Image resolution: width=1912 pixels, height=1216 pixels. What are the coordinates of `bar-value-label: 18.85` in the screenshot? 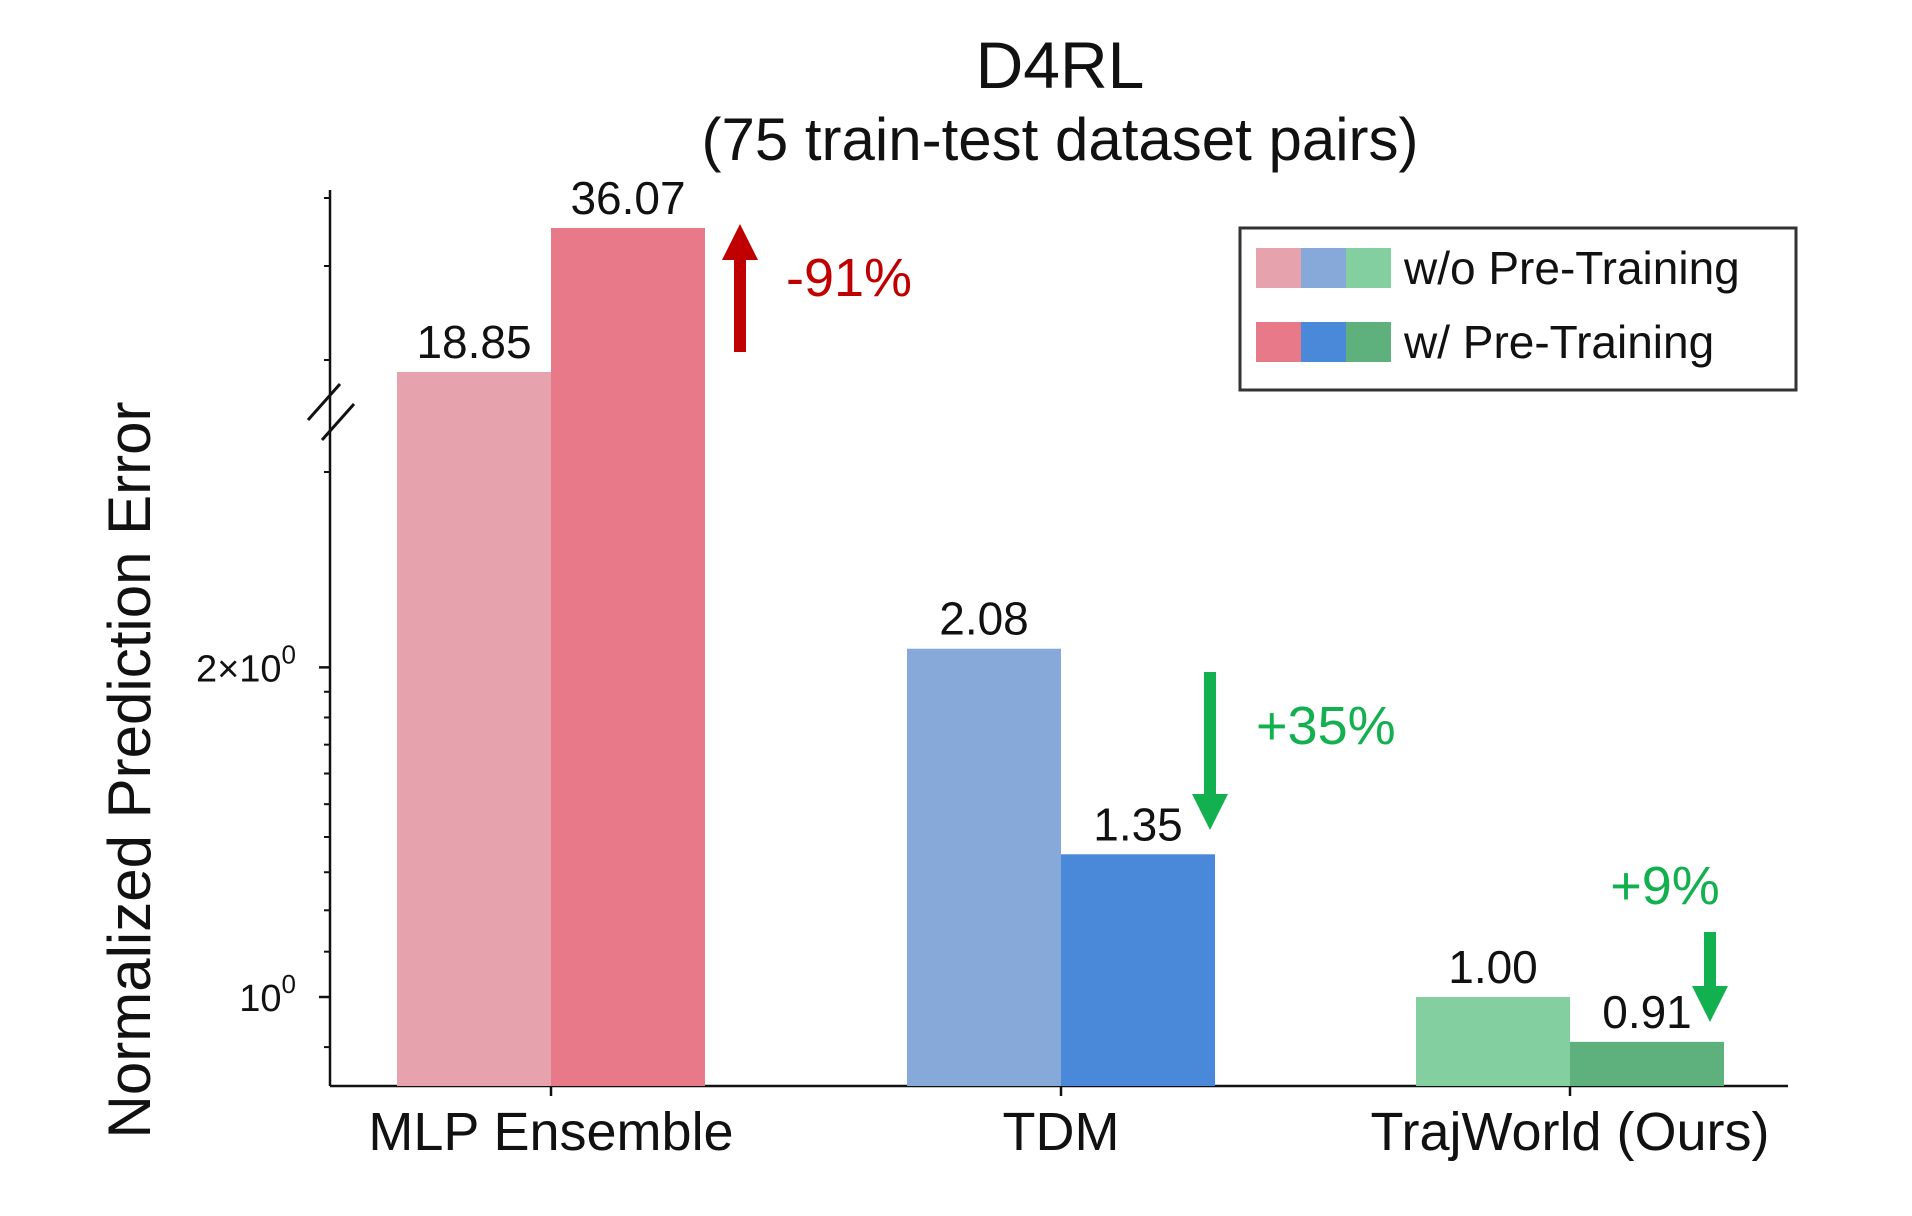 It's located at (473, 342).